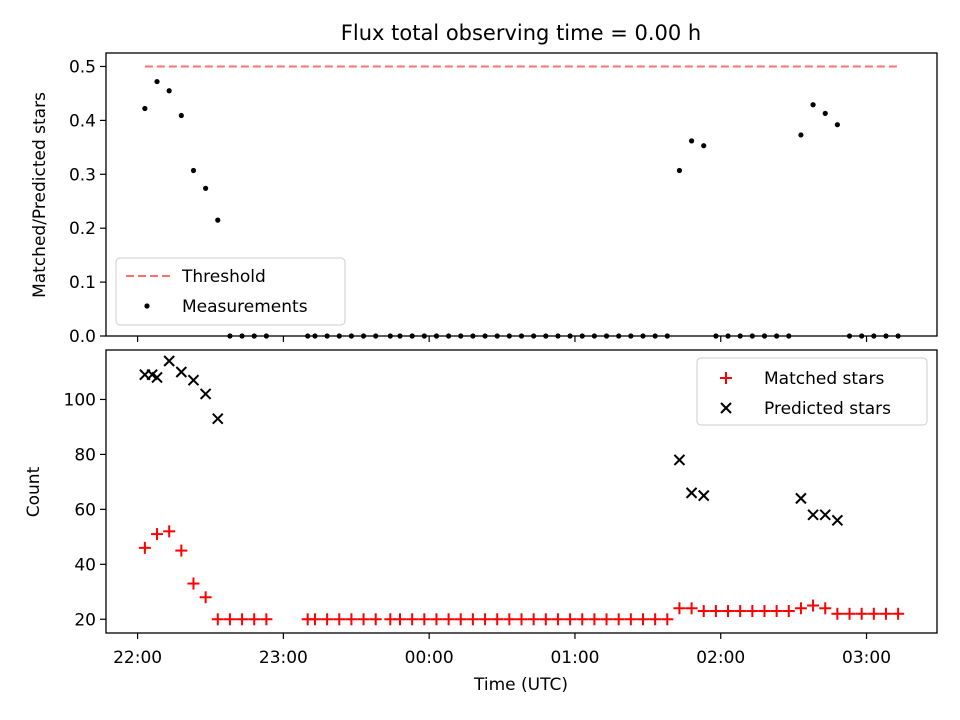 The image size is (960, 720). I want to click on bottom-y-axis-label: Count, so click(34, 491).